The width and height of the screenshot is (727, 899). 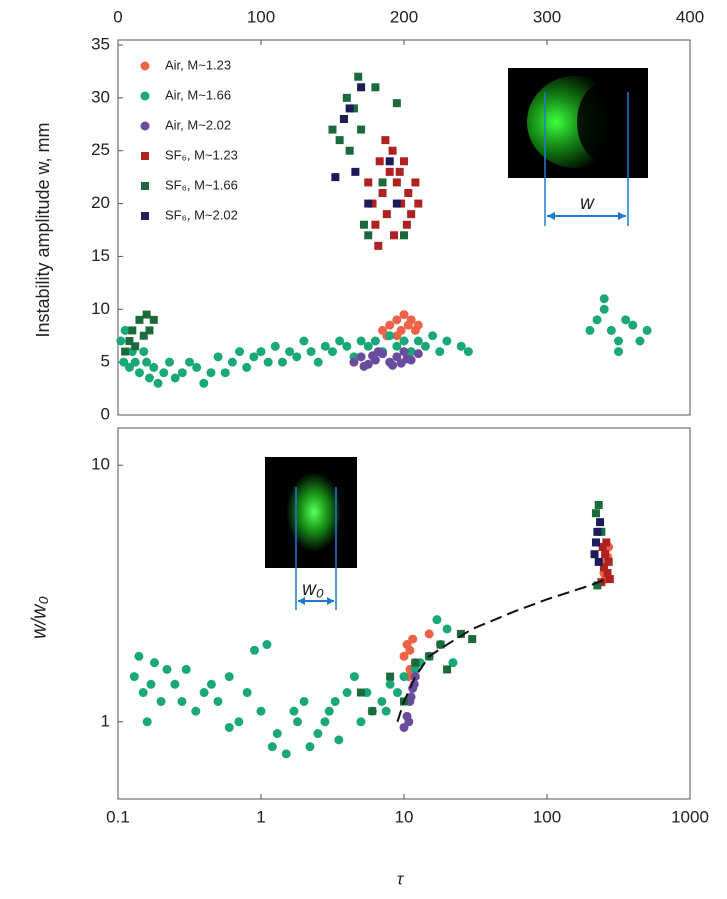 I want to click on legend-label: SF₆, M~1.23, so click(x=201, y=154).